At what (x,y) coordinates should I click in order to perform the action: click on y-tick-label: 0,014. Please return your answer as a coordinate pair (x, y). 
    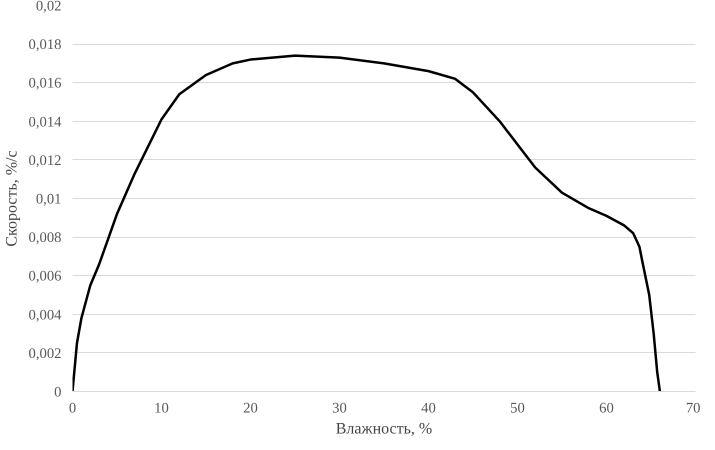
    Looking at the image, I should click on (45, 122).